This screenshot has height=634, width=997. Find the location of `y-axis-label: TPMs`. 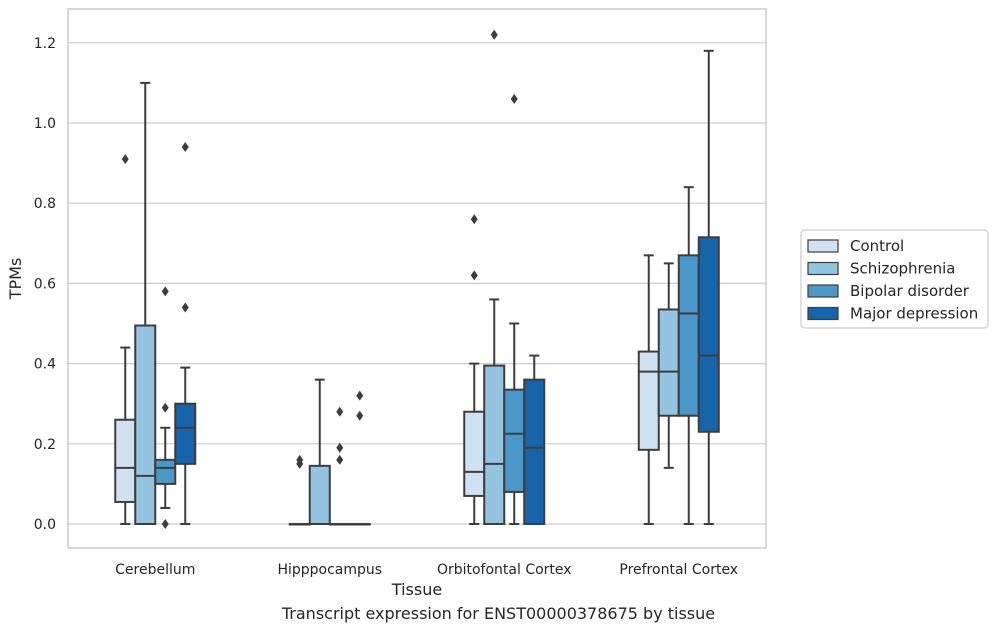

y-axis-label: TPMs is located at coordinates (15, 279).